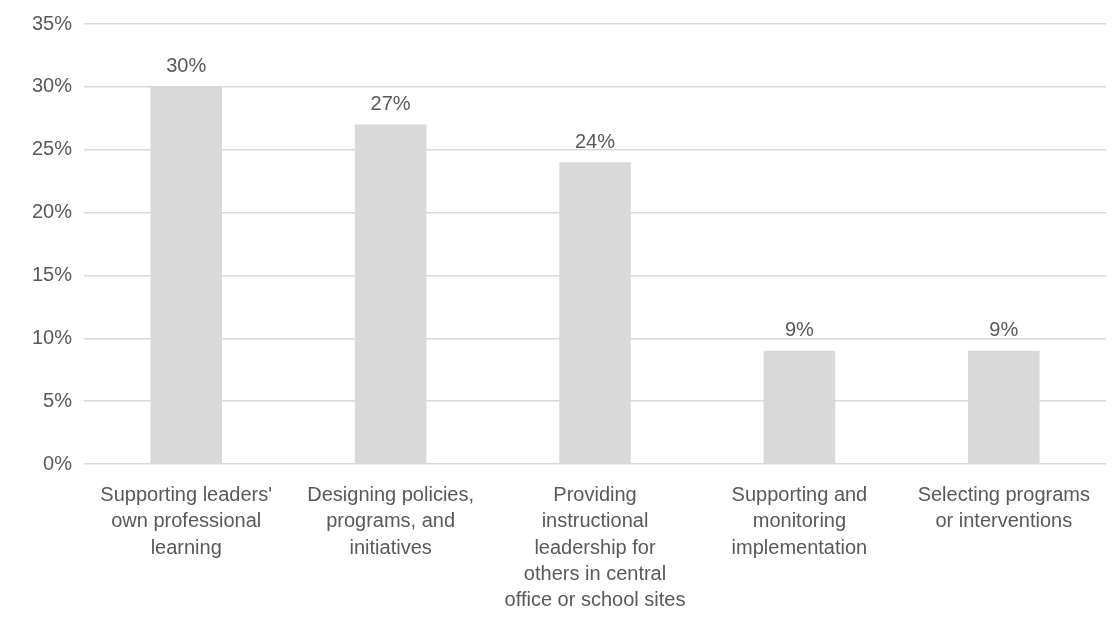  I want to click on y-tick-label: 25%, so click(52, 148).